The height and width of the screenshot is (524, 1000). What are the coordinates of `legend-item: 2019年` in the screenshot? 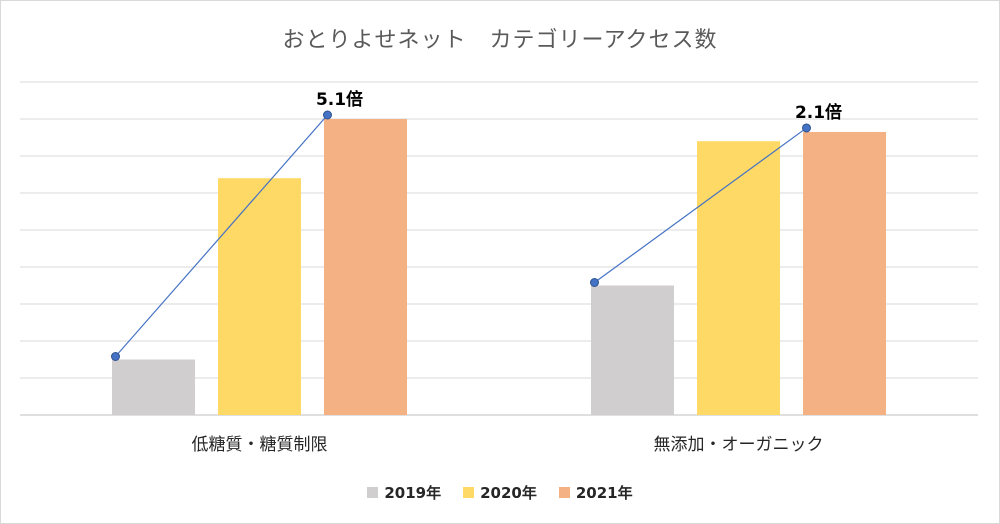 It's located at (404, 492).